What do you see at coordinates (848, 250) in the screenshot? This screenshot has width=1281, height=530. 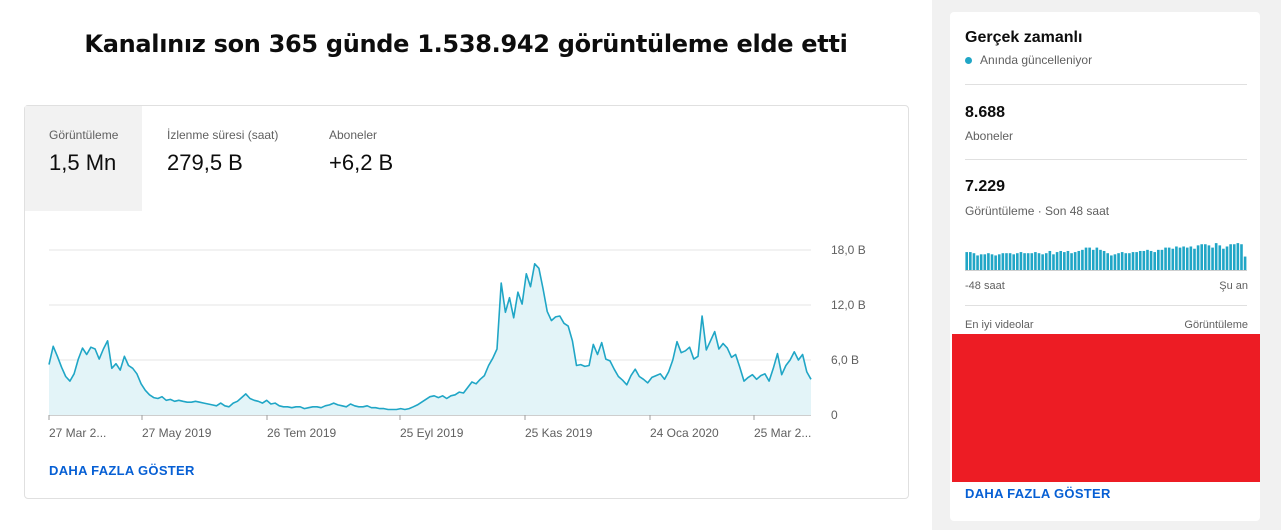 I see `y-tick-label: 18,0 B` at bounding box center [848, 250].